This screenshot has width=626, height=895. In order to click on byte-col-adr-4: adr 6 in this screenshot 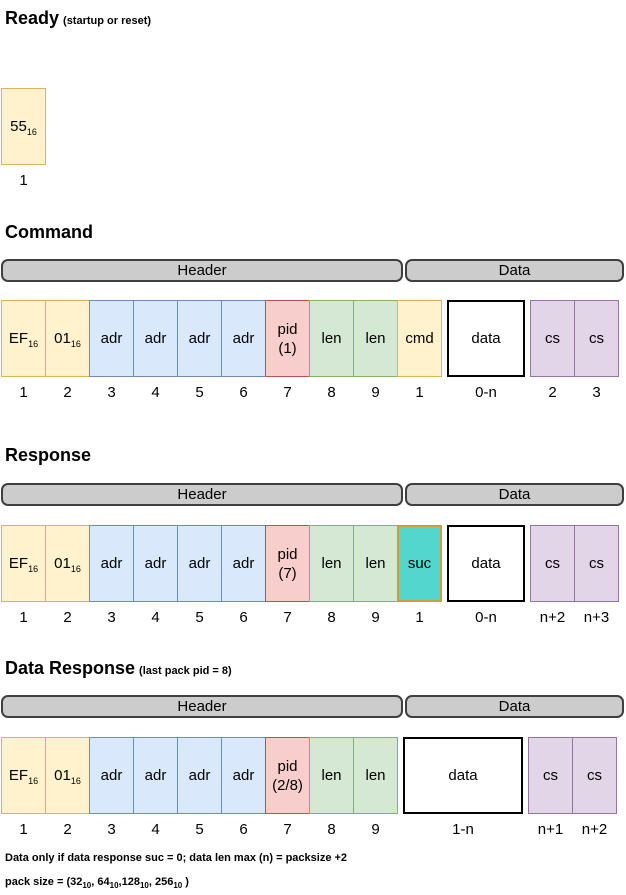, I will do `click(243, 350)`.